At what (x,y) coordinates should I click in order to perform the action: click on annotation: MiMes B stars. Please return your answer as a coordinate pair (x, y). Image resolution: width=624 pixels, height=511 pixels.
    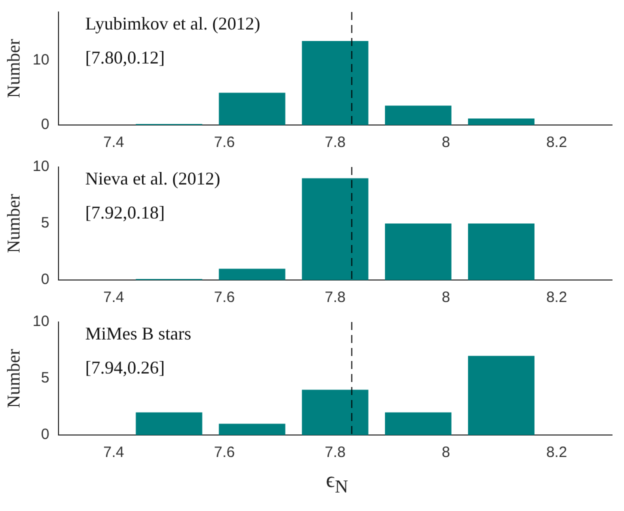
    Looking at the image, I should click on (138, 334).